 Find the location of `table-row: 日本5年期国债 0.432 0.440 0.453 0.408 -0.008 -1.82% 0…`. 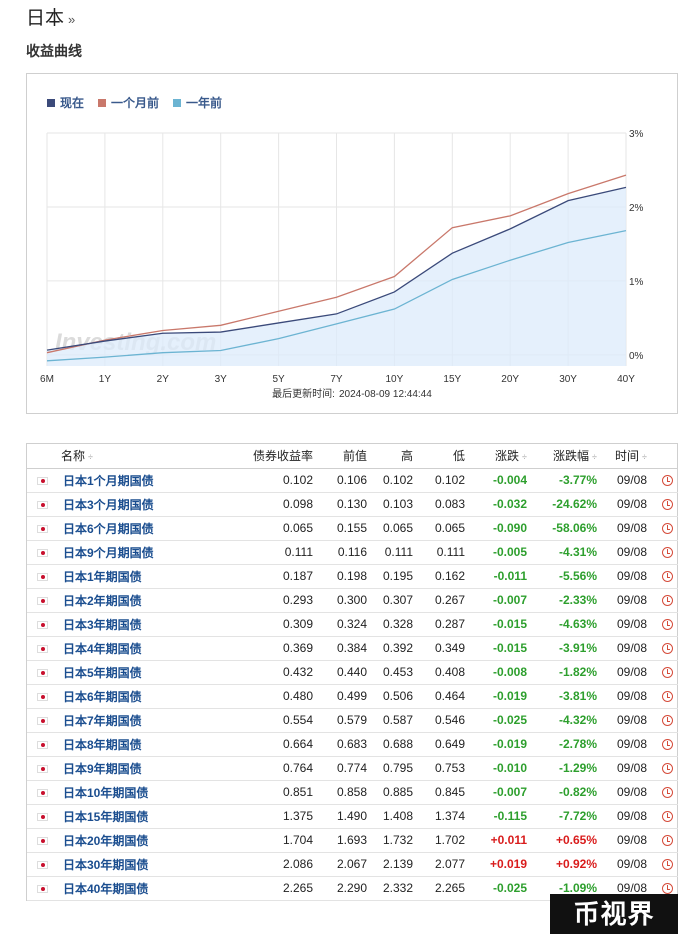

table-row: 日本5年期国债 0.432 0.440 0.453 0.408 -0.008 -1.82% 0… is located at coordinates (352, 672).